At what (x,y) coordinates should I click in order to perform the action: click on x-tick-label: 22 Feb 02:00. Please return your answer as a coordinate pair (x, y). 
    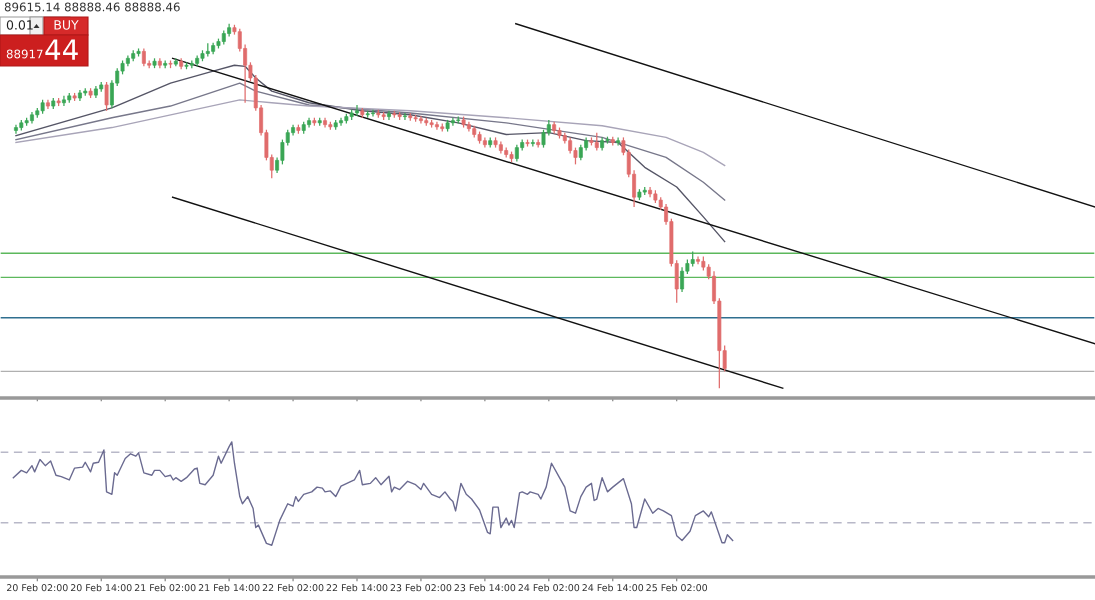
    Looking at the image, I should click on (293, 587).